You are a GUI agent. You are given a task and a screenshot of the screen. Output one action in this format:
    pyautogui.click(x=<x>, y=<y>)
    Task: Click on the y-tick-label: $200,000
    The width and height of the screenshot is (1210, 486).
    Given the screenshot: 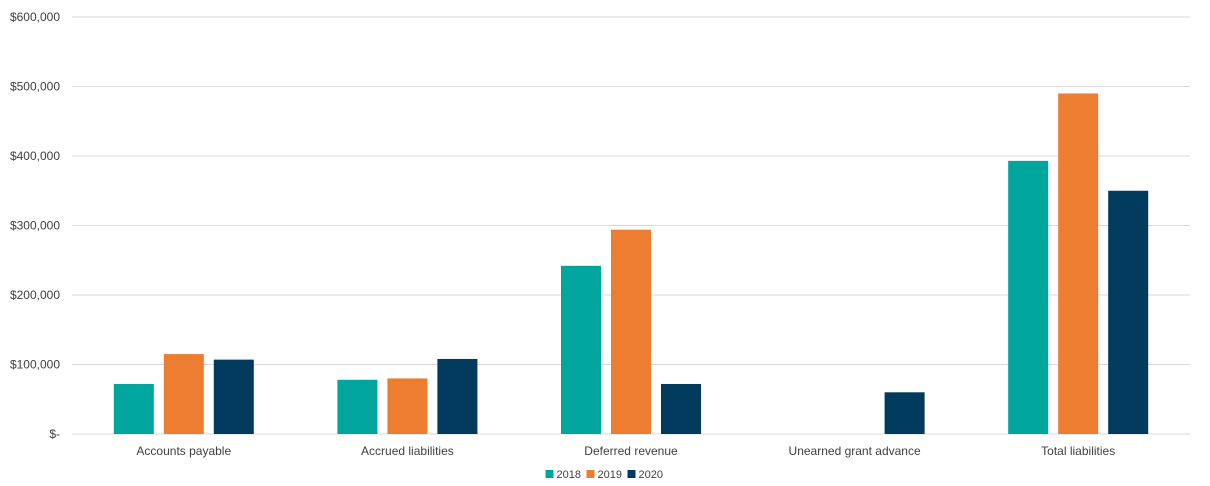 What is the action you would take?
    pyautogui.click(x=35, y=295)
    